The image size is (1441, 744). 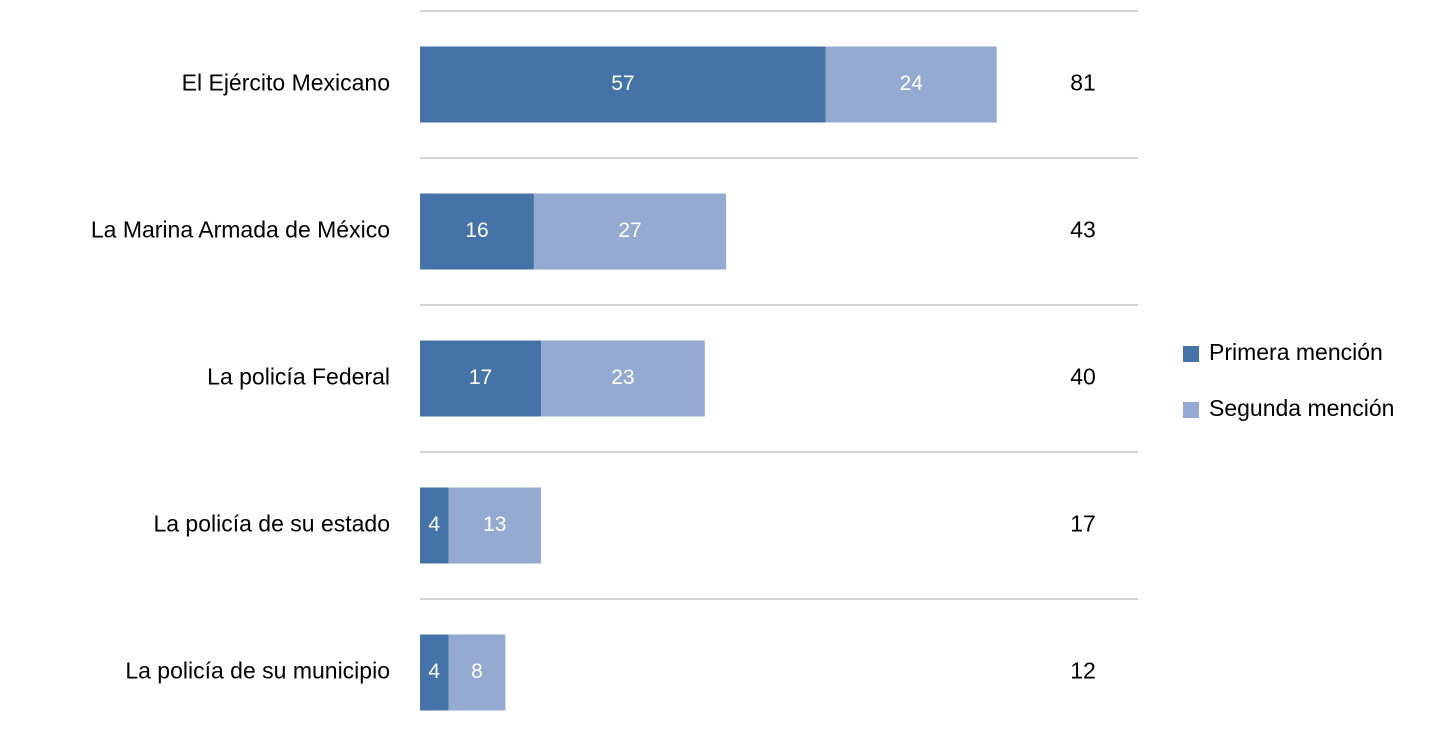 I want to click on data-label: 57, so click(x=622, y=83).